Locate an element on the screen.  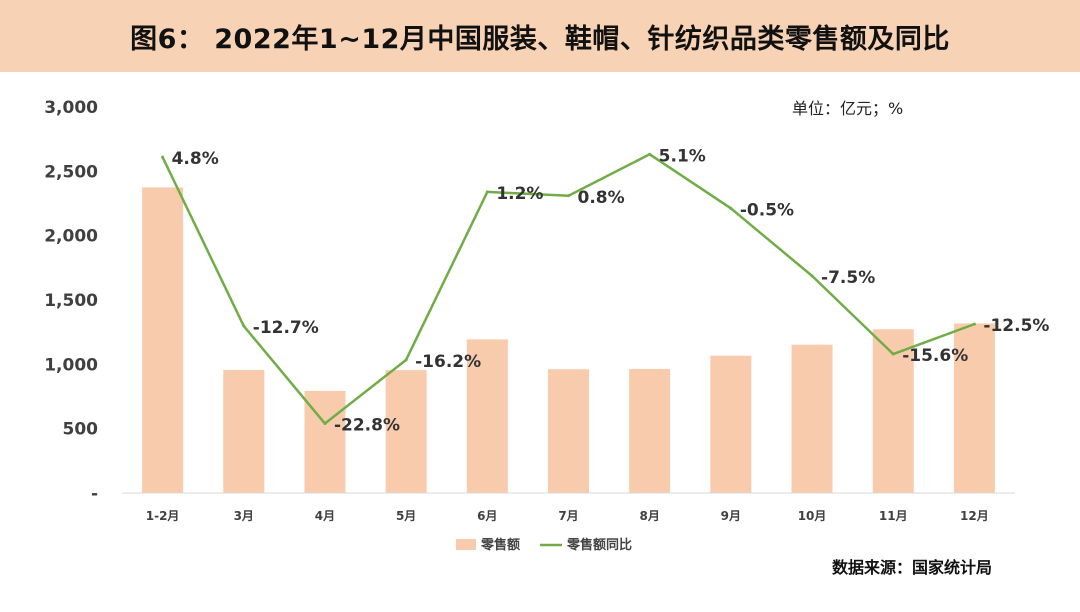
y-tick-label: 2,000 is located at coordinates (71, 237).